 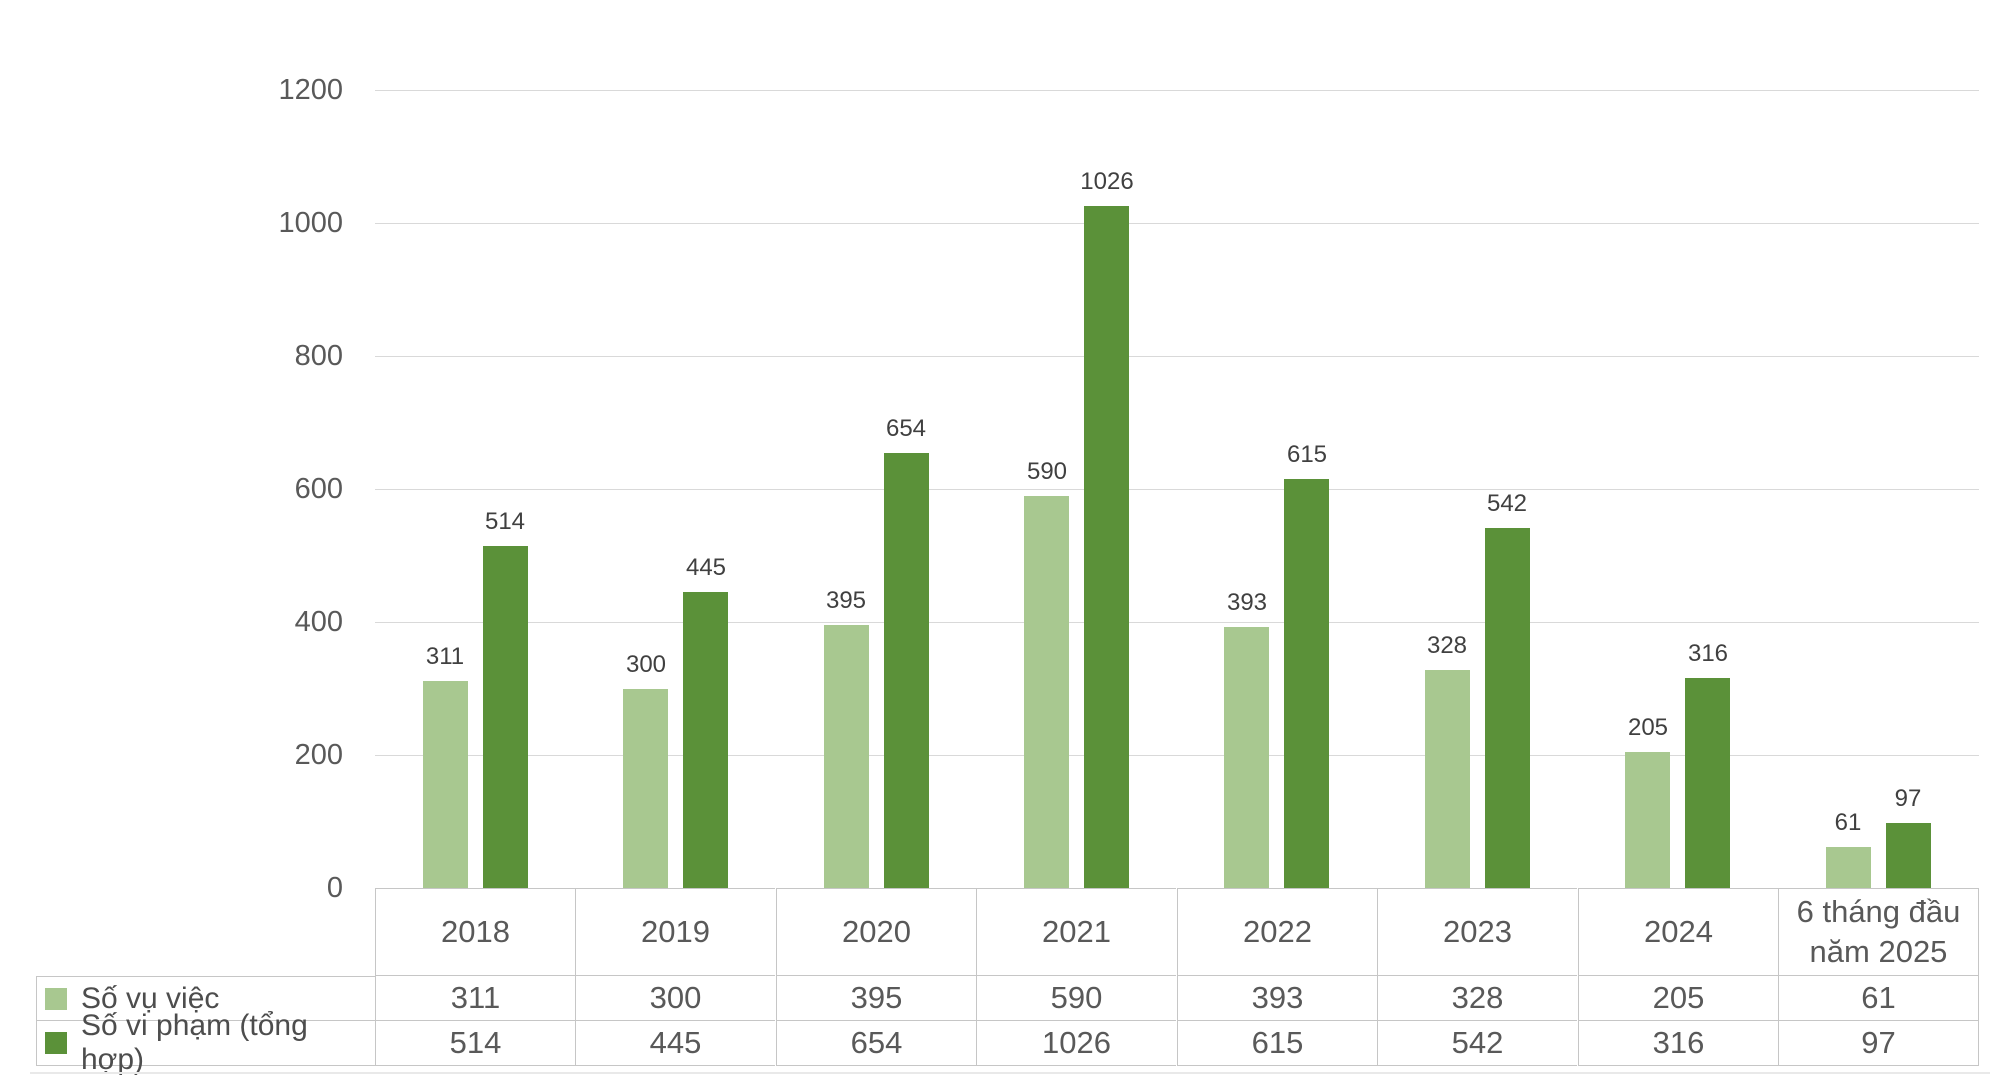 What do you see at coordinates (1277, 932) in the screenshot?
I see `table-category-header-5: 2022` at bounding box center [1277, 932].